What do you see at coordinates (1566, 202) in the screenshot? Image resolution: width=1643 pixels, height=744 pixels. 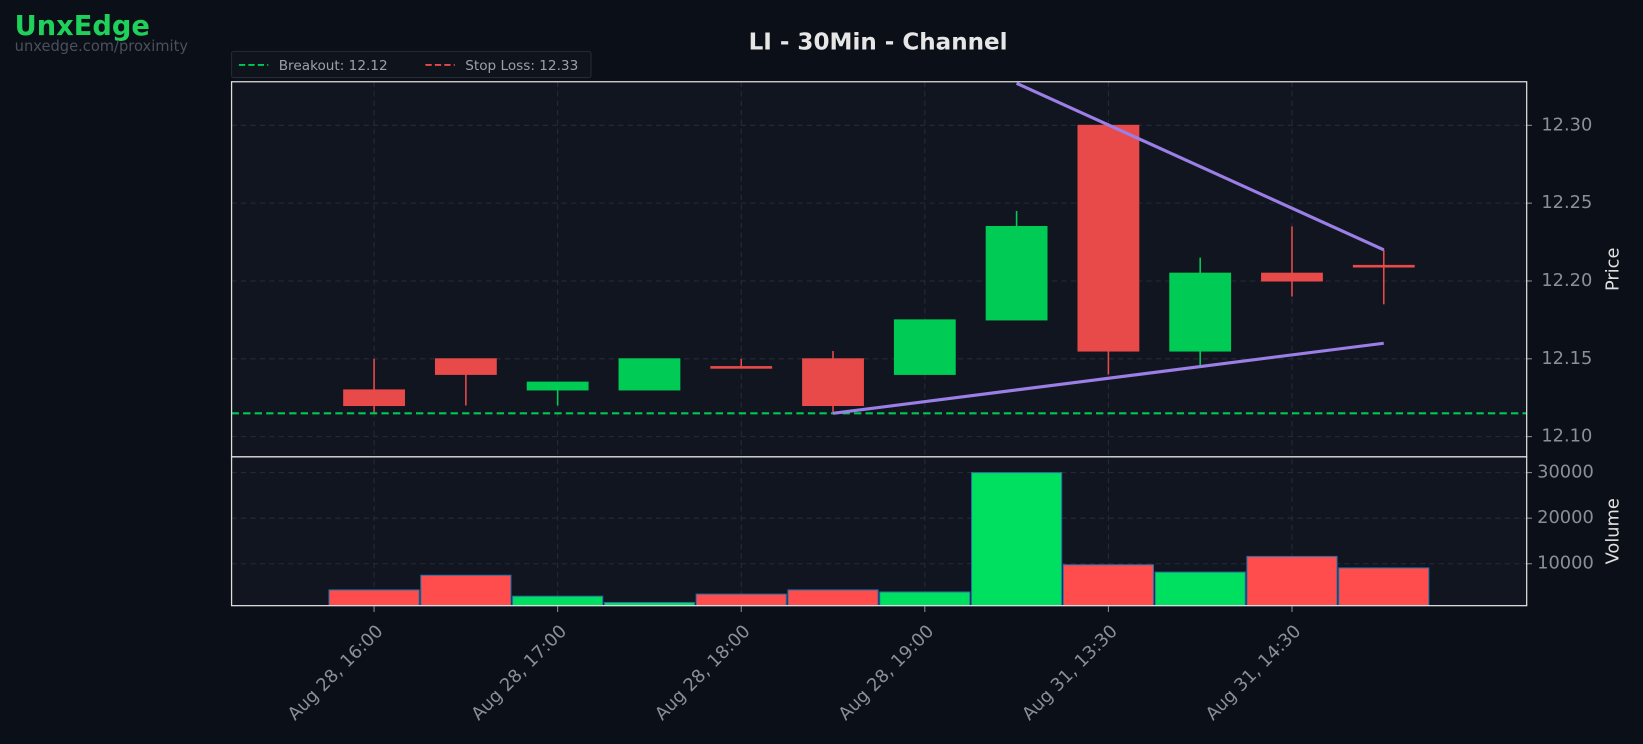 I see `y-tick-label: 12.25` at bounding box center [1566, 202].